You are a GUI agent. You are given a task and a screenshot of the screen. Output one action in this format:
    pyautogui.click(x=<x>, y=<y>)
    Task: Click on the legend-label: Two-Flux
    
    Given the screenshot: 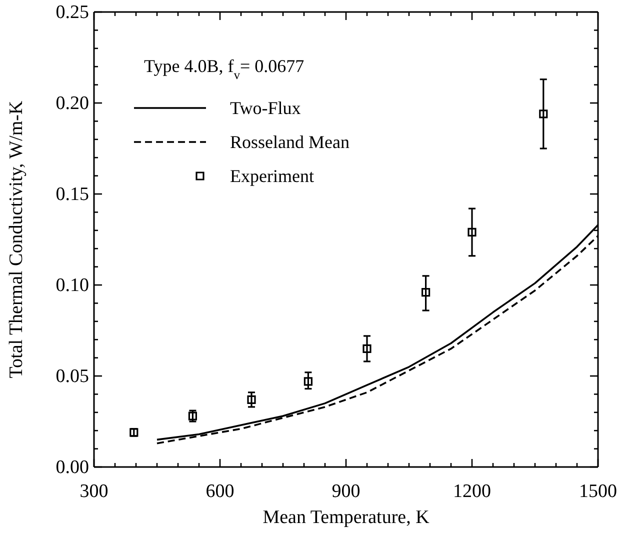 What is the action you would take?
    pyautogui.click(x=265, y=108)
    